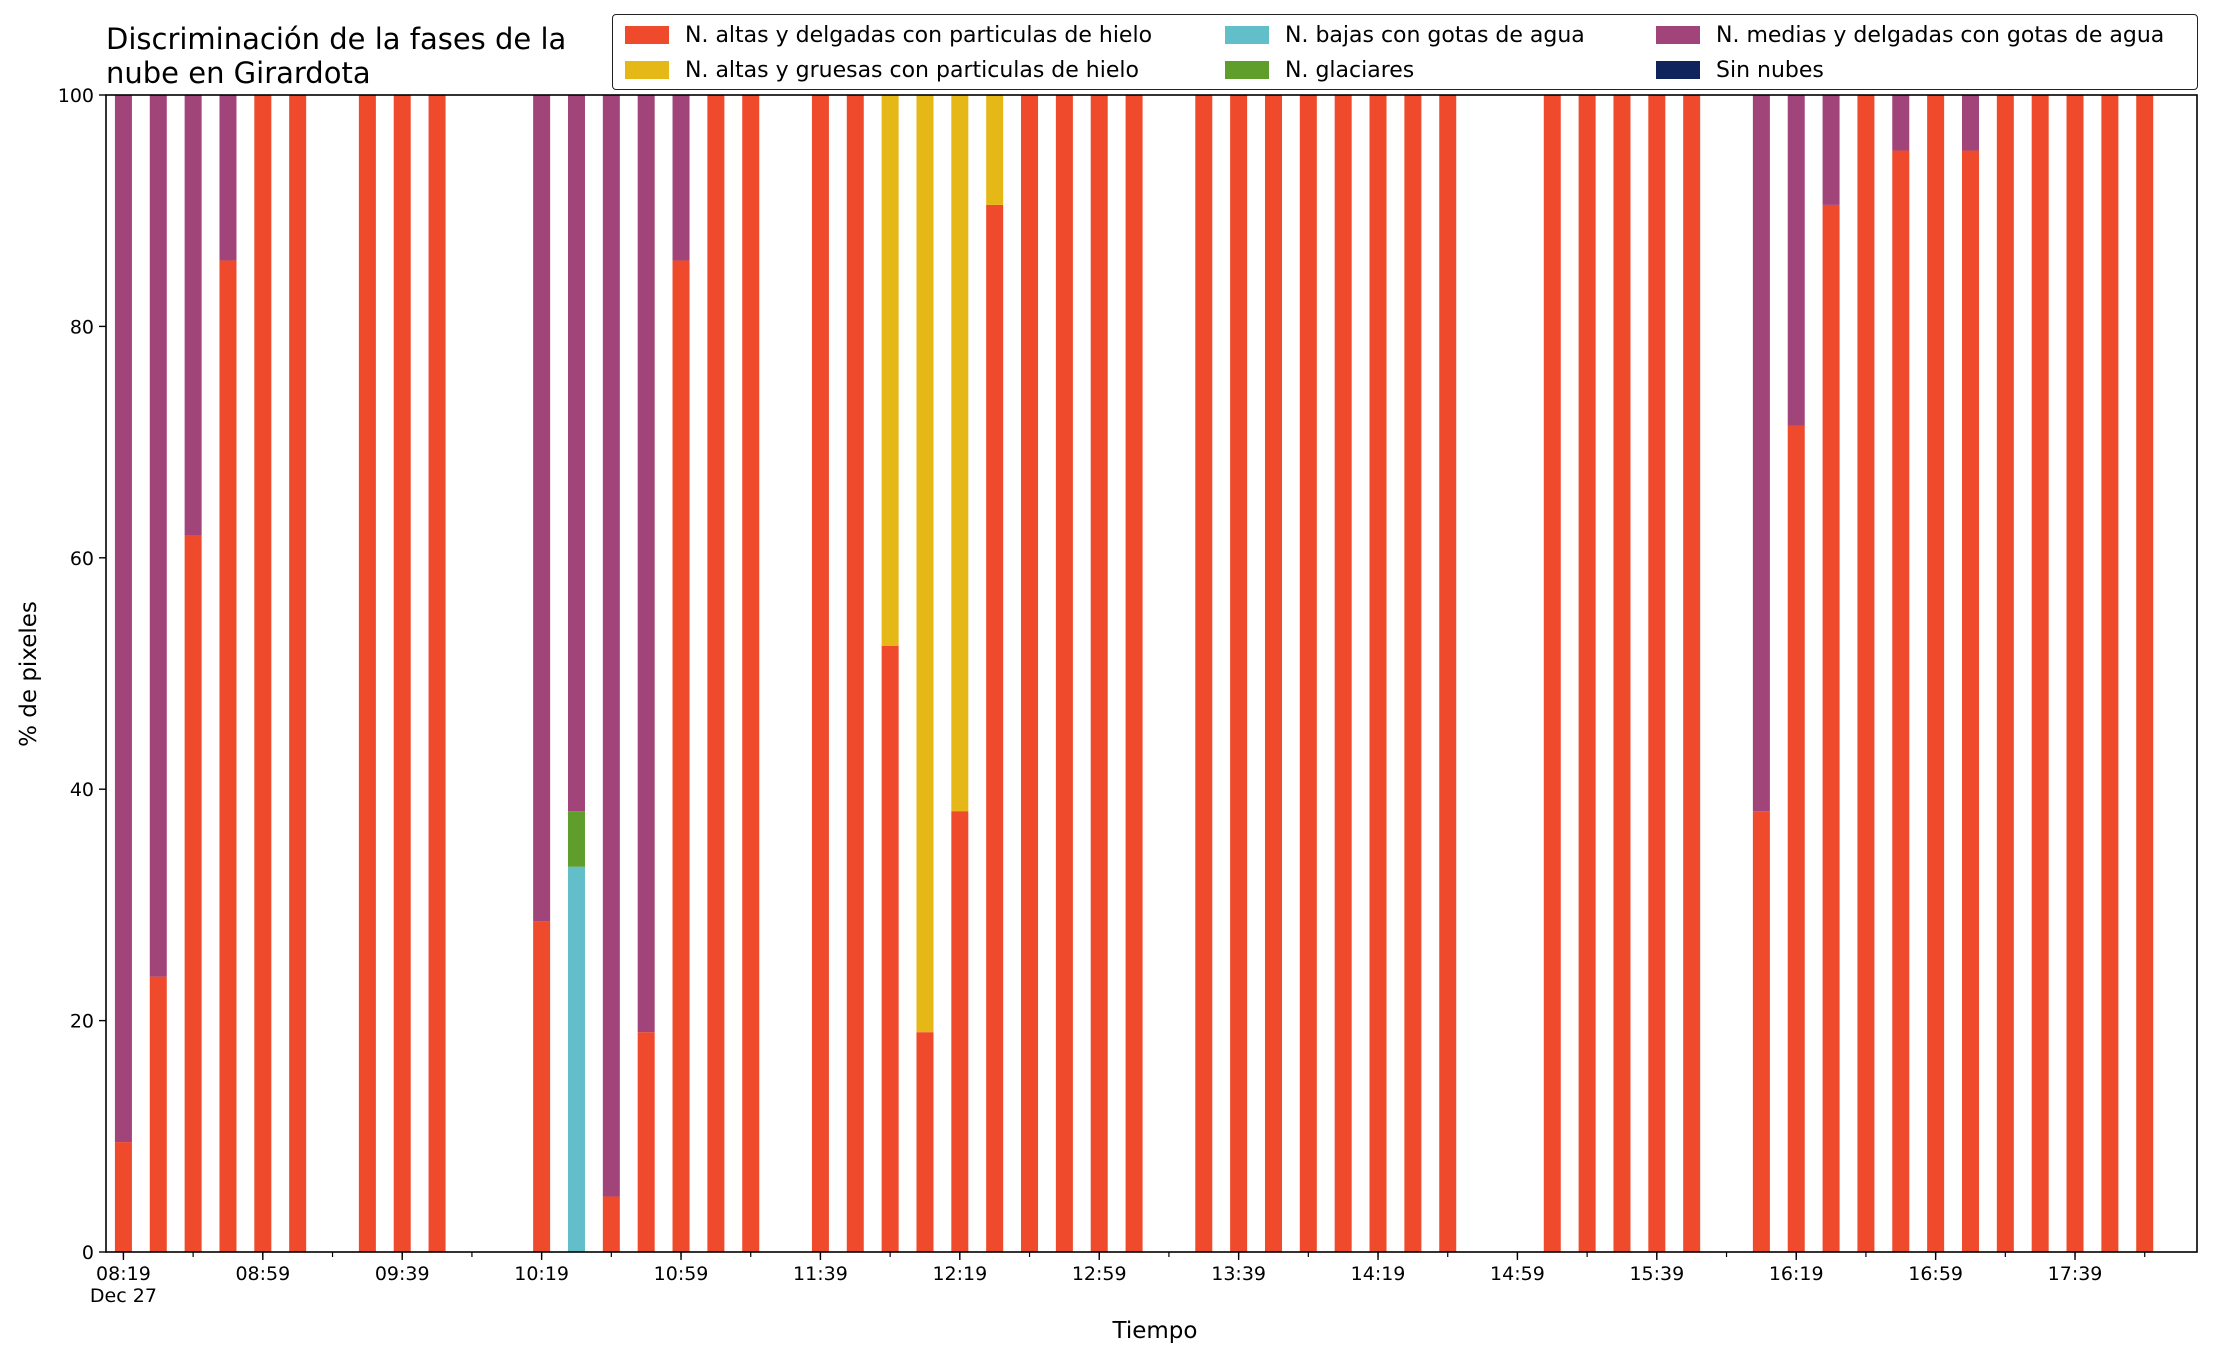  What do you see at coordinates (402, 1274) in the screenshot?
I see `x-tick-label: 09:39` at bounding box center [402, 1274].